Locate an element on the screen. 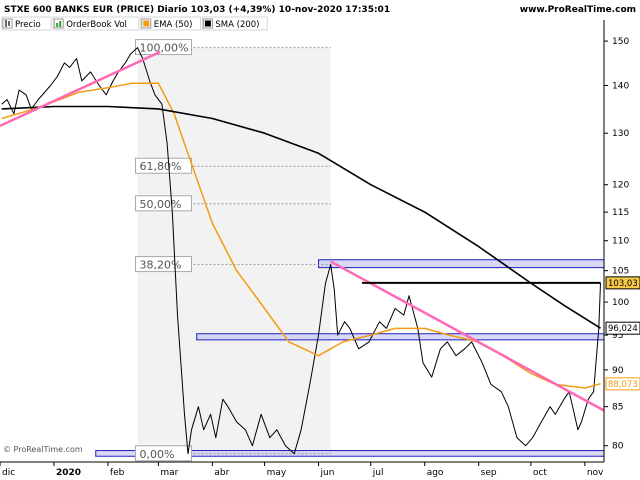  x-tick-label: abr is located at coordinates (221, 473).